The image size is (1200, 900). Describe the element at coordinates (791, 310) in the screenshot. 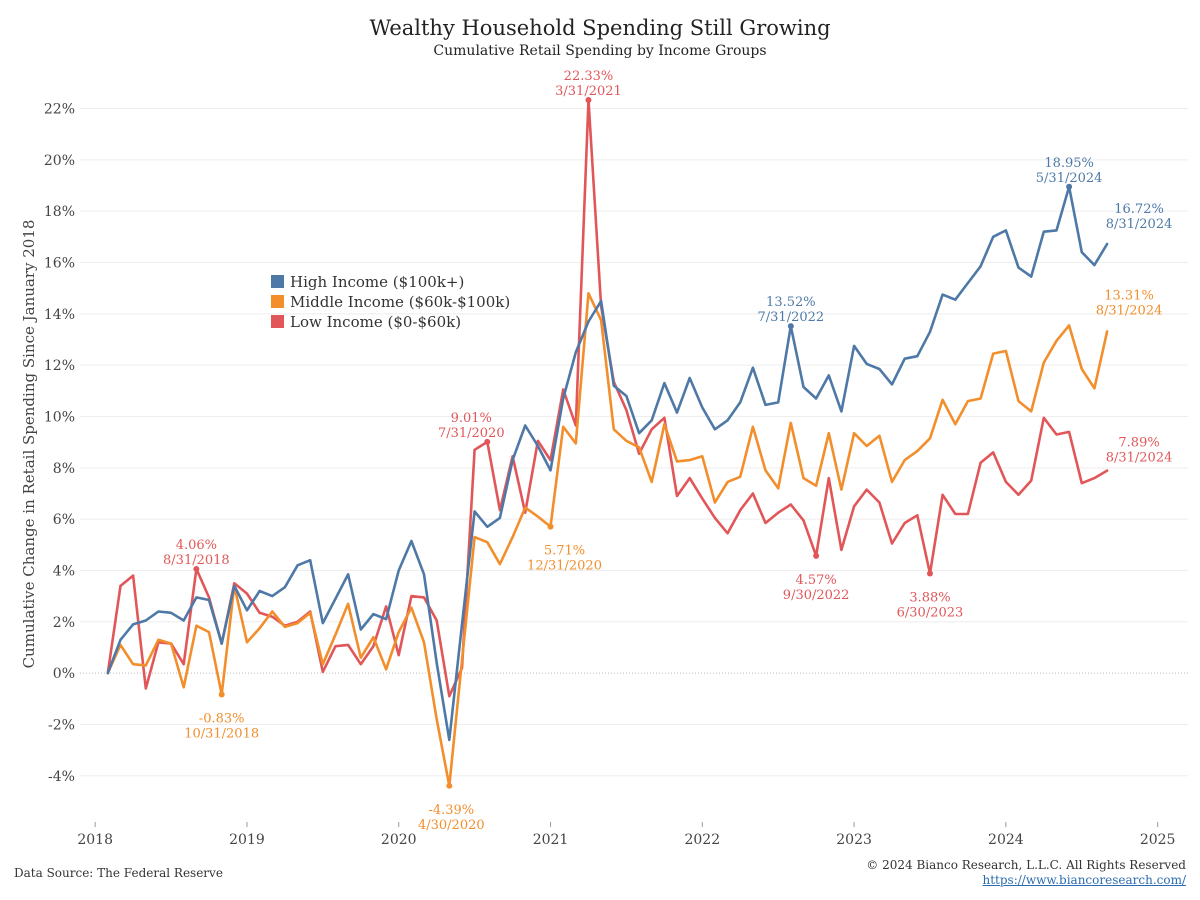

I see `annotation-label: 13.52% 7/31/2022` at that location.